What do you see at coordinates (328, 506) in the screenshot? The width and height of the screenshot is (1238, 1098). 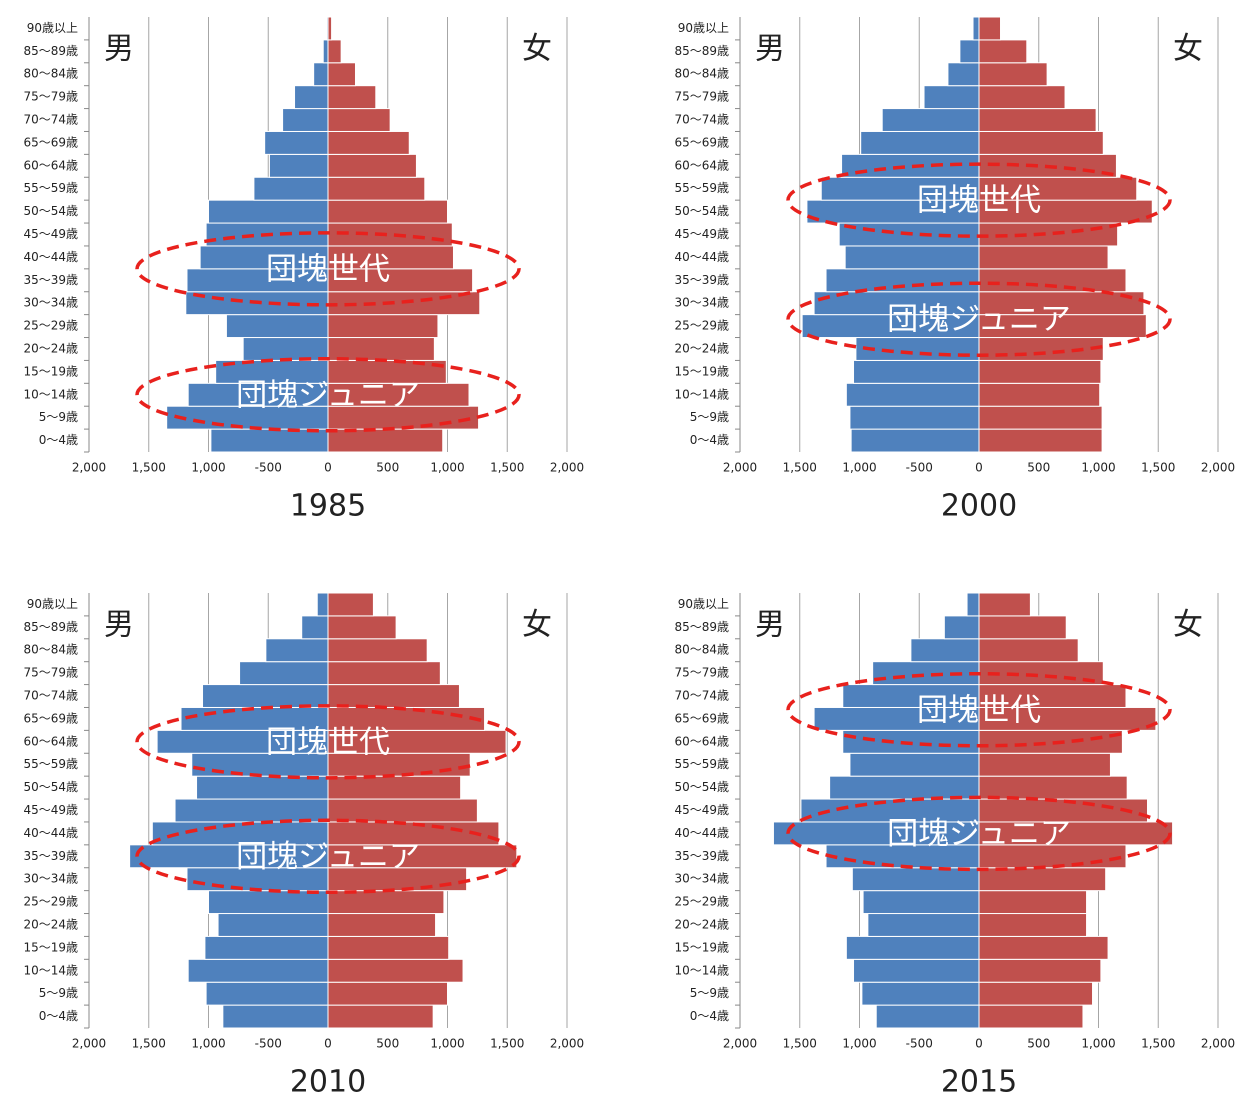 I see `chart-title: 1985` at bounding box center [328, 506].